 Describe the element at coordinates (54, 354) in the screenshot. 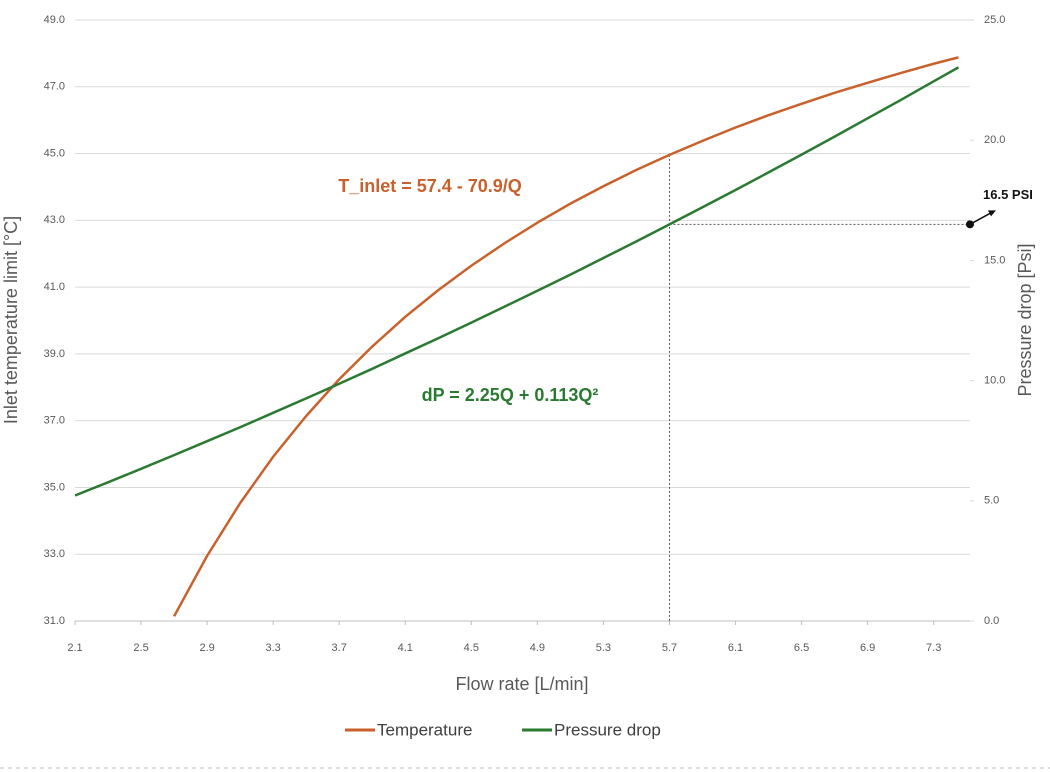

I see `y-tick-label: 39.0` at that location.